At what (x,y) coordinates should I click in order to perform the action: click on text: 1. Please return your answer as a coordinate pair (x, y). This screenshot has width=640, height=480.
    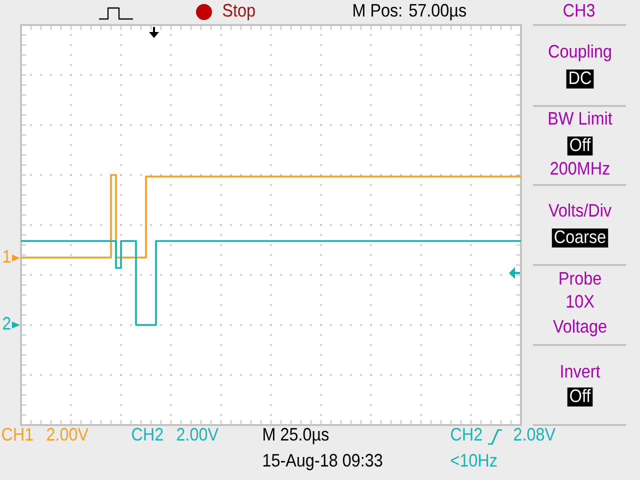
    Looking at the image, I should click on (6, 256).